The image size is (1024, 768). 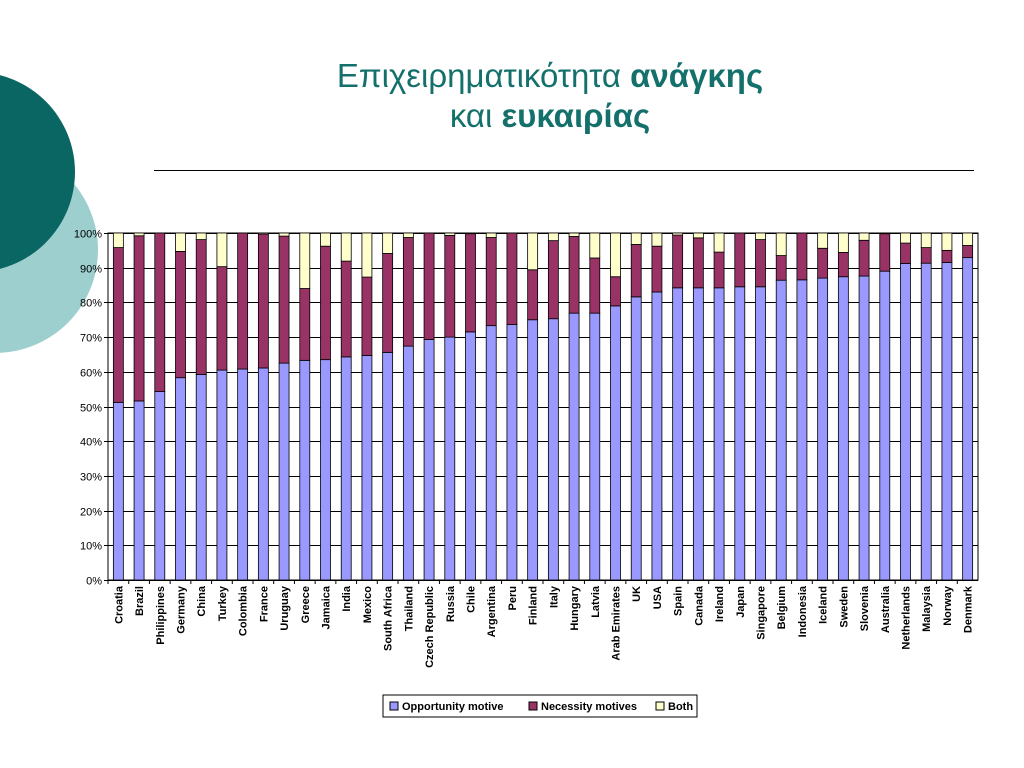 What do you see at coordinates (91, 270) in the screenshot?
I see `y-tick-label: 90%` at bounding box center [91, 270].